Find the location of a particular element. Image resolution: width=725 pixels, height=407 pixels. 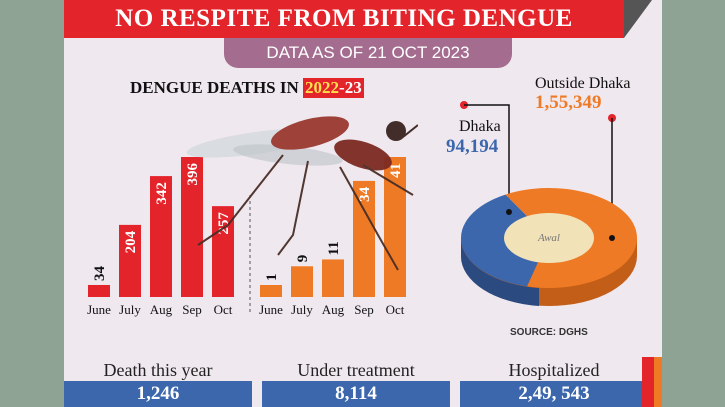

pie-label-dhaka: Dhaka is located at coordinates (480, 126).